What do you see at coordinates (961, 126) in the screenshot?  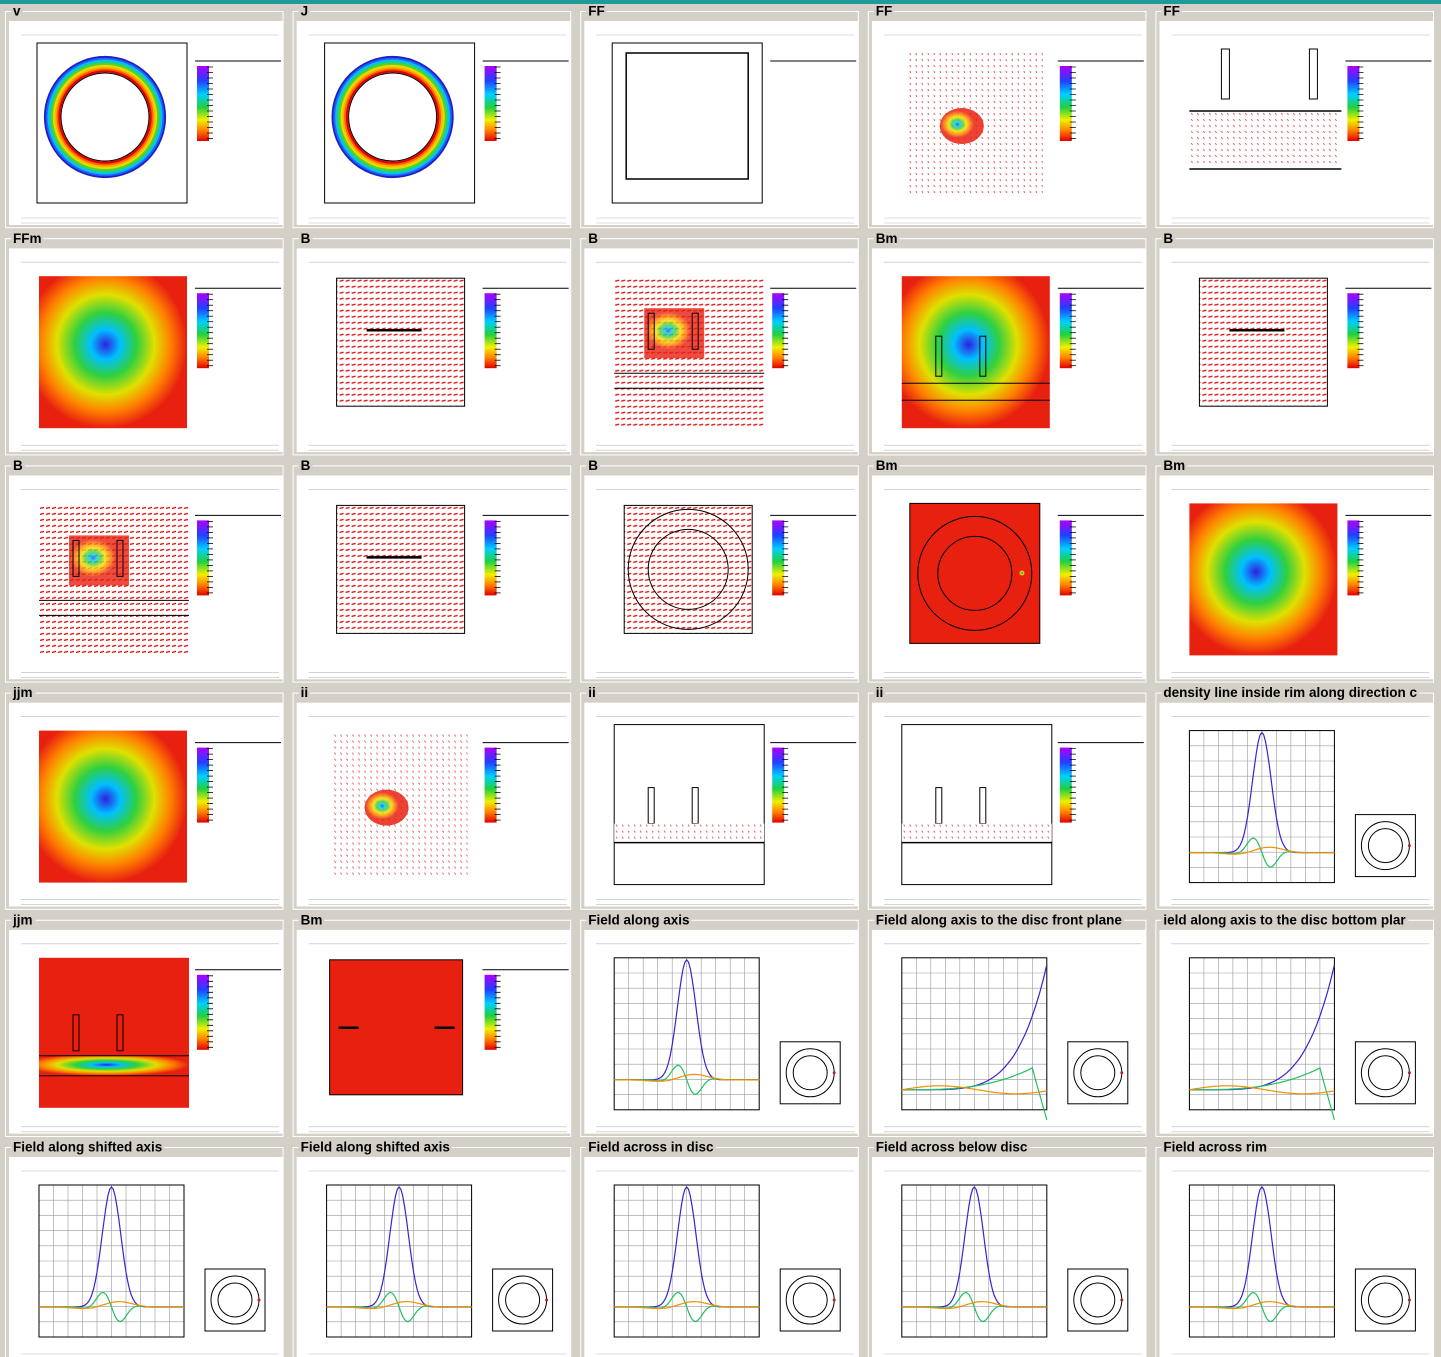 I see `hot-spot` at bounding box center [961, 126].